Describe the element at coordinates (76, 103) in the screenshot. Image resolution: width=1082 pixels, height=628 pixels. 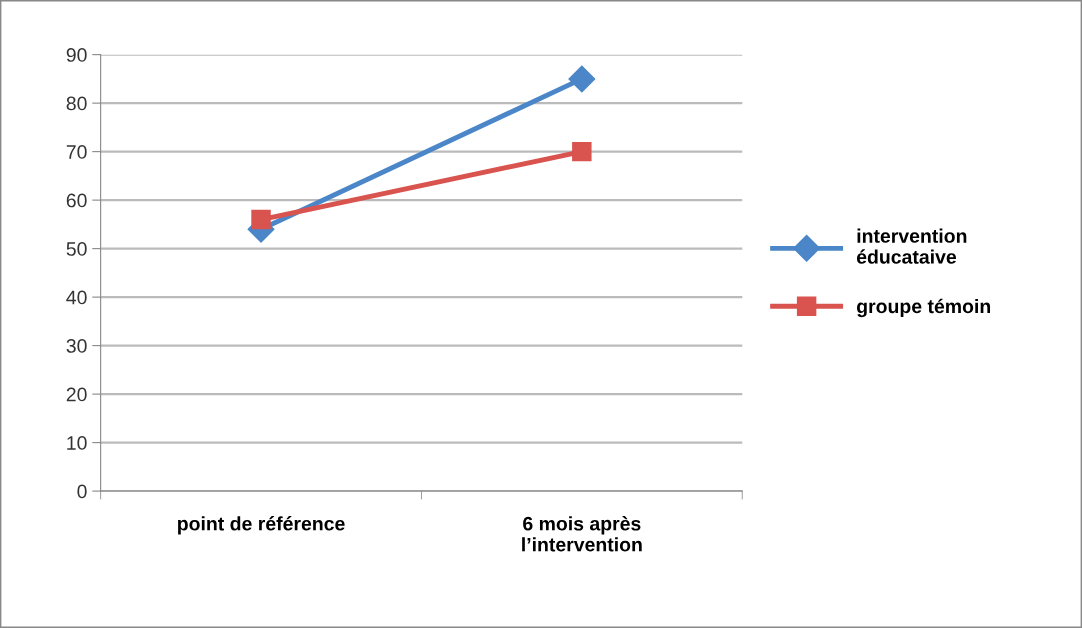
I see `y-tick-label: 80` at that location.